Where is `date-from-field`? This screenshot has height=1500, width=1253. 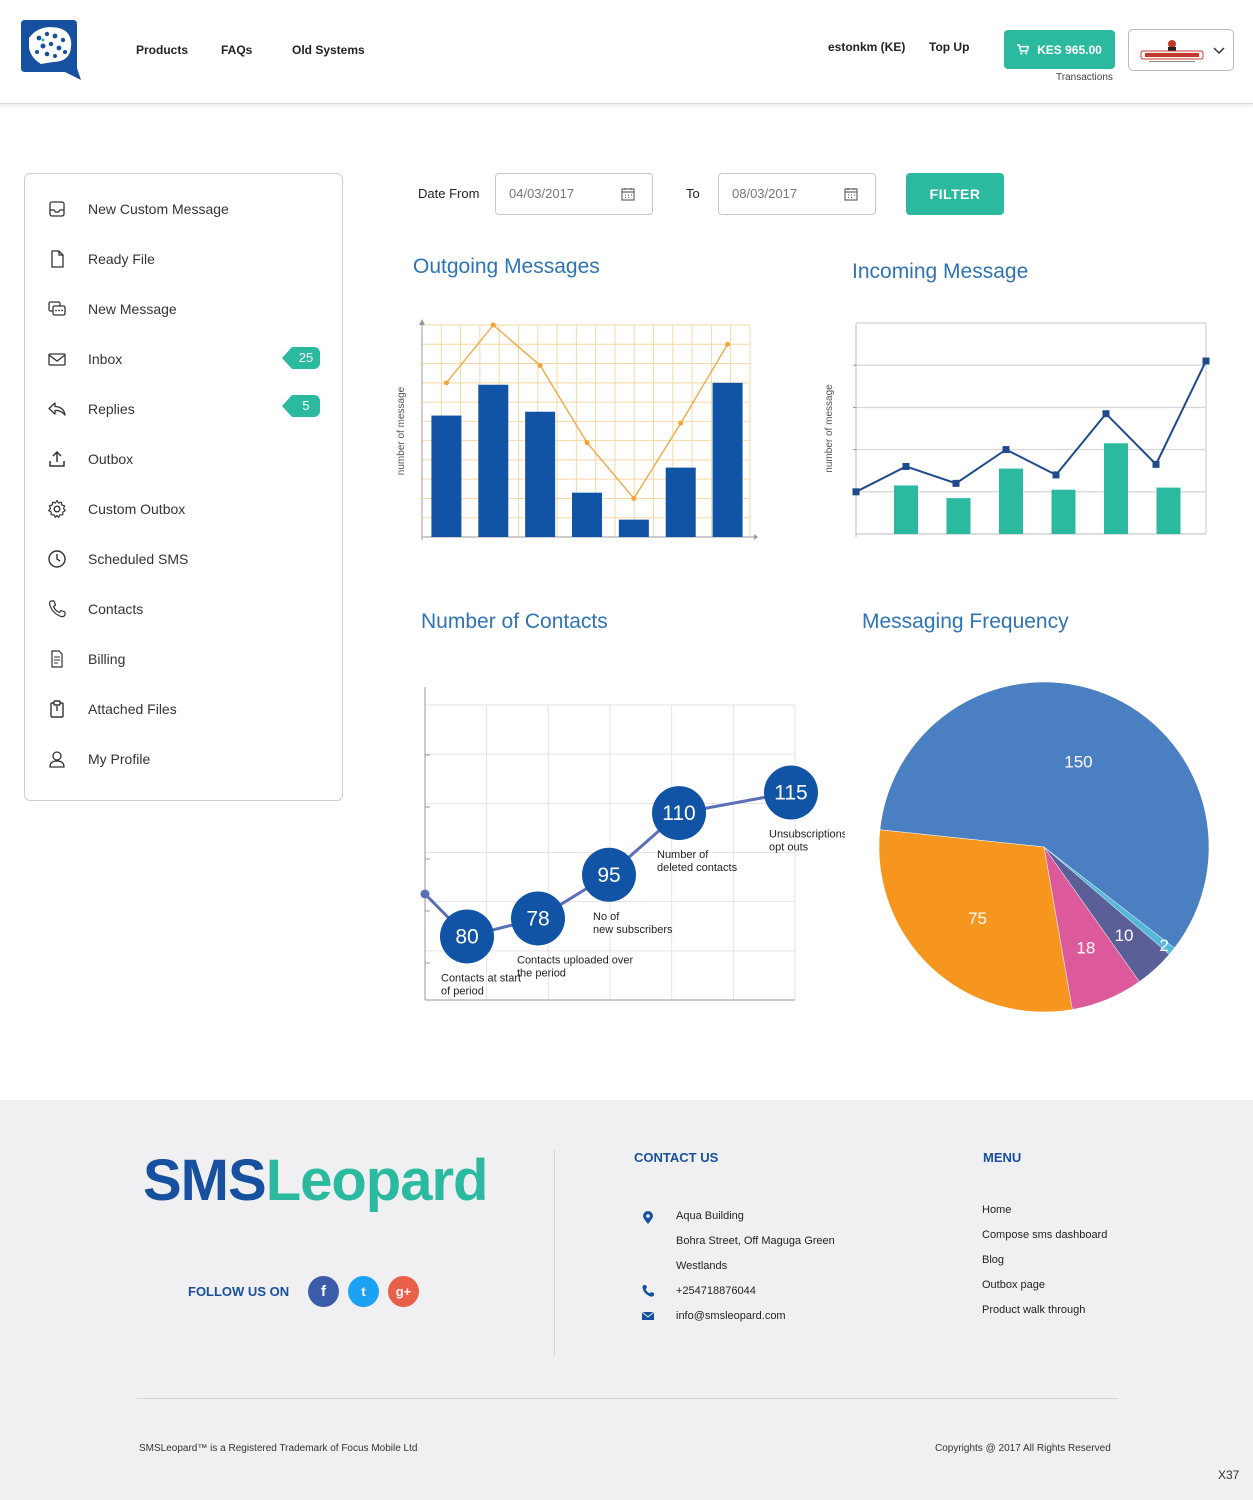
date-from-field is located at coordinates (574, 194).